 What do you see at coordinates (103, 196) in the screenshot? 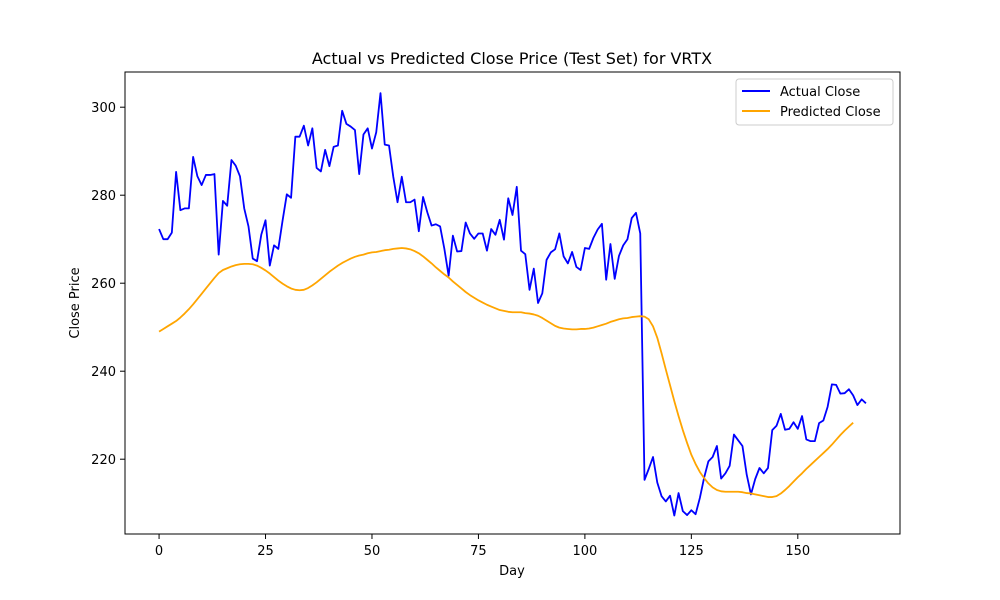
I see `y-tick-label: 280` at bounding box center [103, 196].